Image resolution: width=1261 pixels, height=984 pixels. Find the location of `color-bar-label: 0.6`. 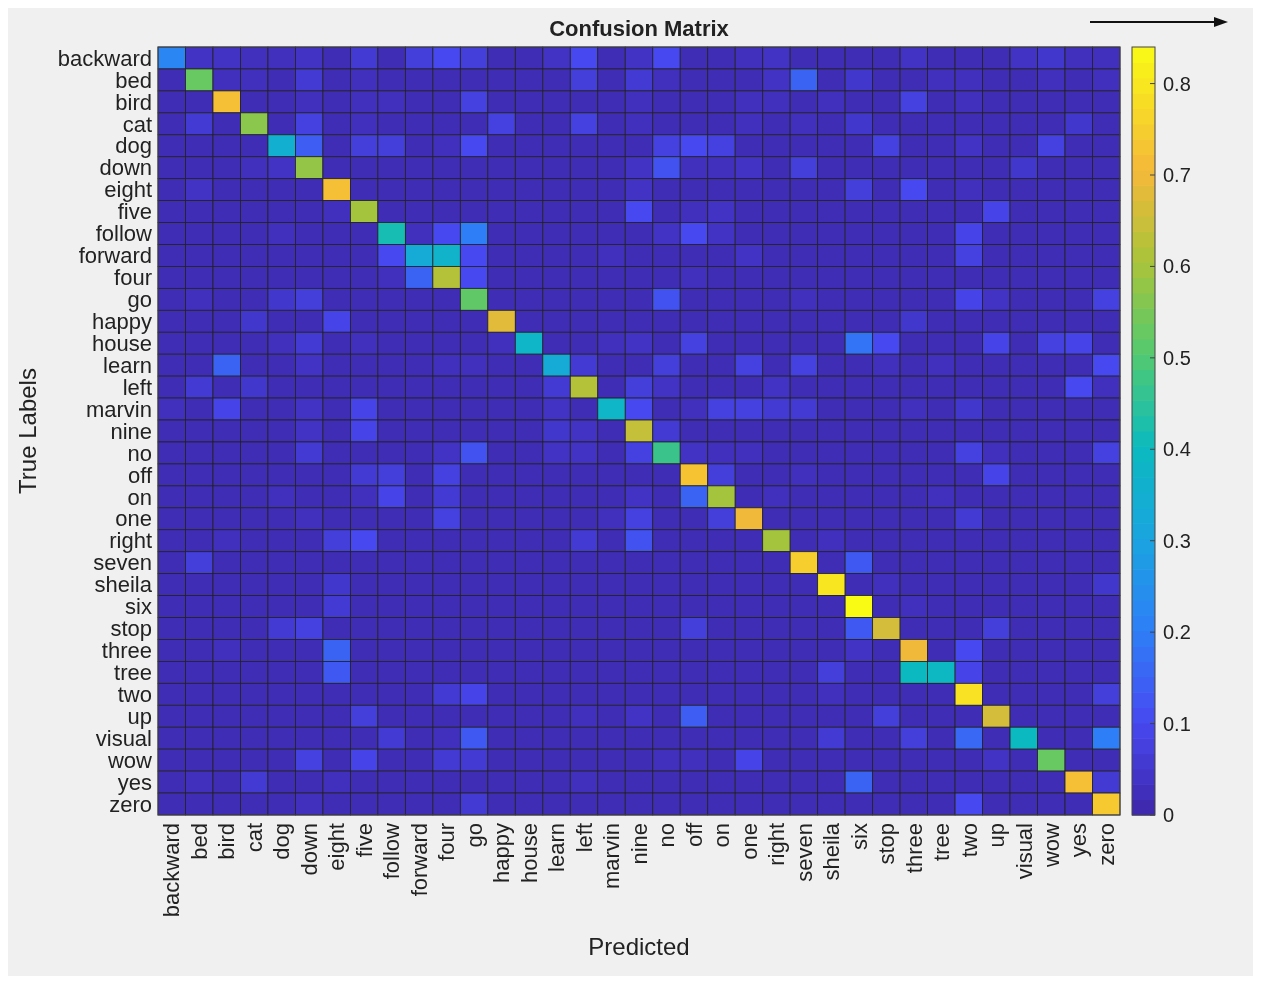

color-bar-label: 0.6 is located at coordinates (1177, 266).